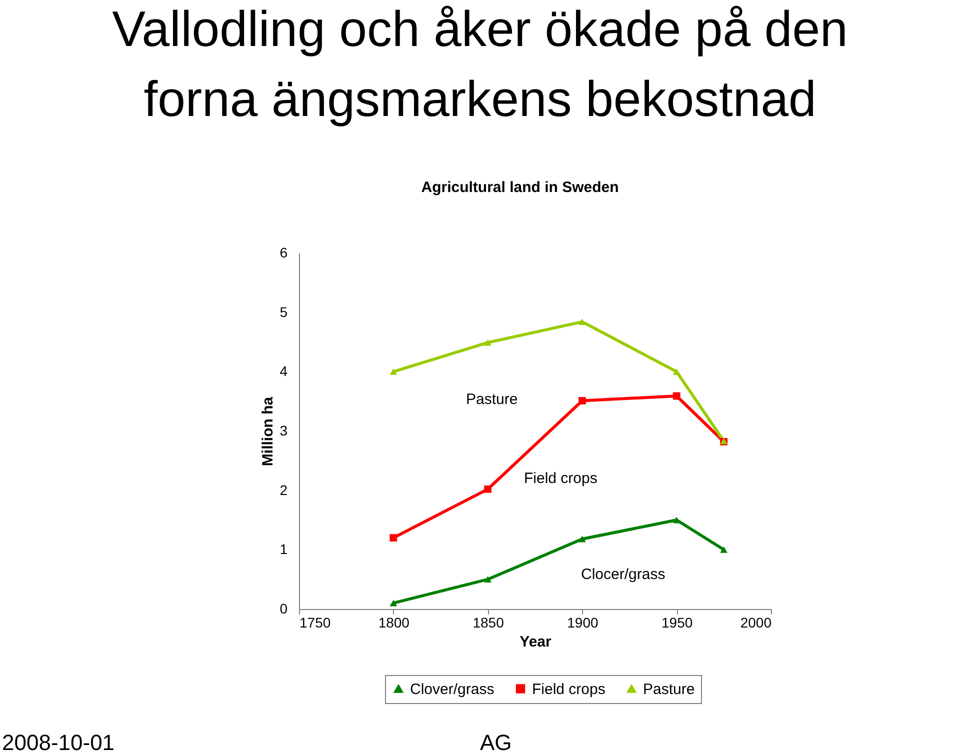  Describe the element at coordinates (284, 312) in the screenshot. I see `y-tick-label: 5` at that location.